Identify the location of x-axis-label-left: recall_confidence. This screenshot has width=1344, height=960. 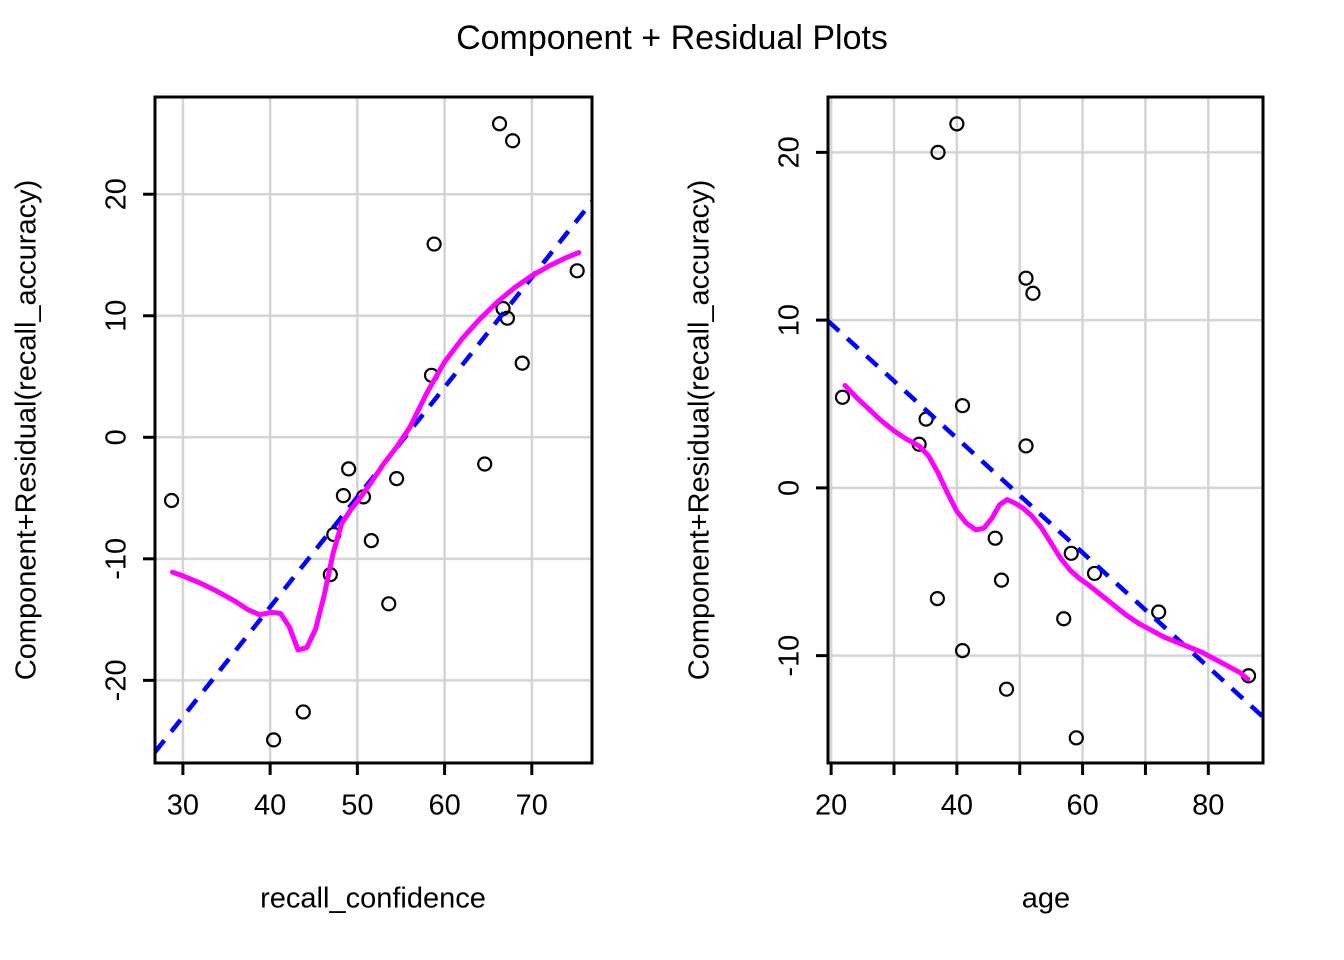
(373, 899).